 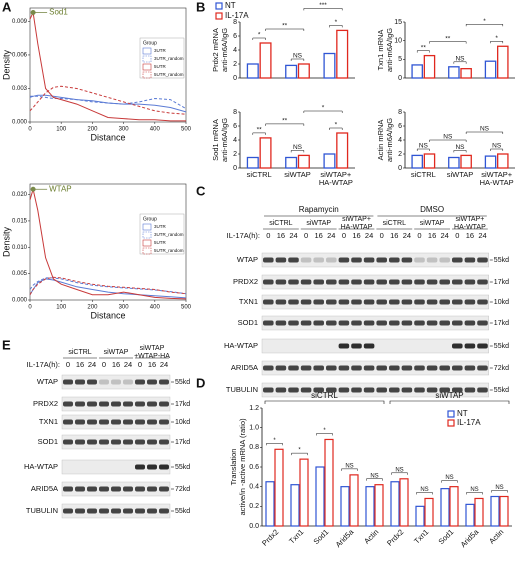 I want to click on y-tick-label: 0.005, so click(x=20, y=274).